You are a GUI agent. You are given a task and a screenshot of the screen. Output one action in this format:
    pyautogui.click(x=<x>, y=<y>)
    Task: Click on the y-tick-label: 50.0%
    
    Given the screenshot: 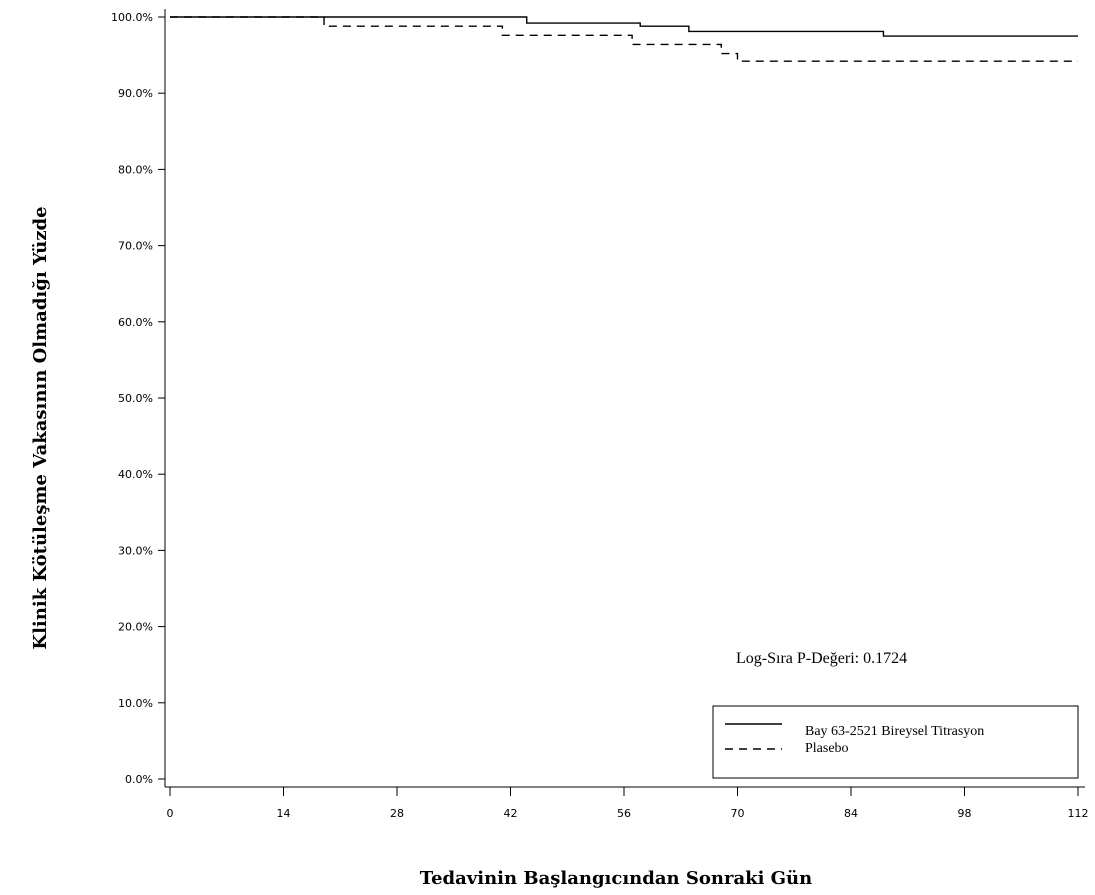 What is the action you would take?
    pyautogui.click(x=135, y=398)
    